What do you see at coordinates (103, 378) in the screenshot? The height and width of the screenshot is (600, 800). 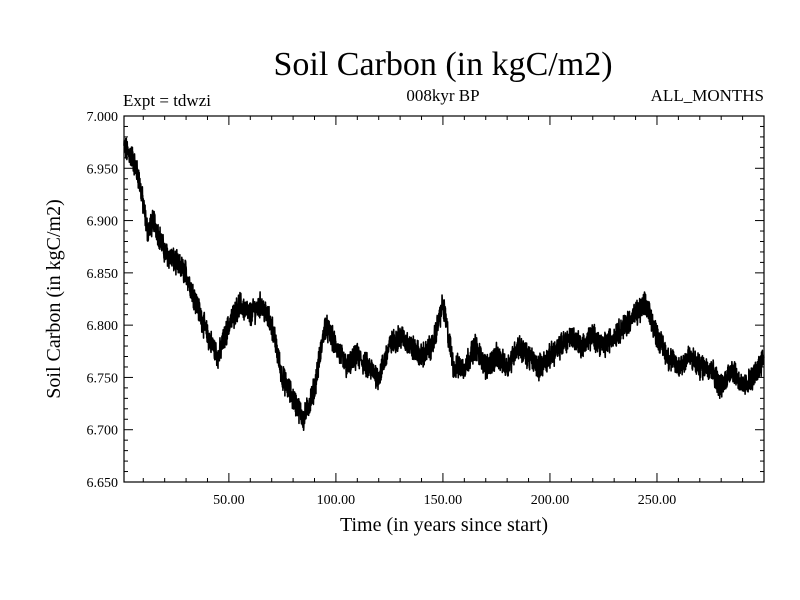 I see `y-tick-label: 6.750` at bounding box center [103, 378].